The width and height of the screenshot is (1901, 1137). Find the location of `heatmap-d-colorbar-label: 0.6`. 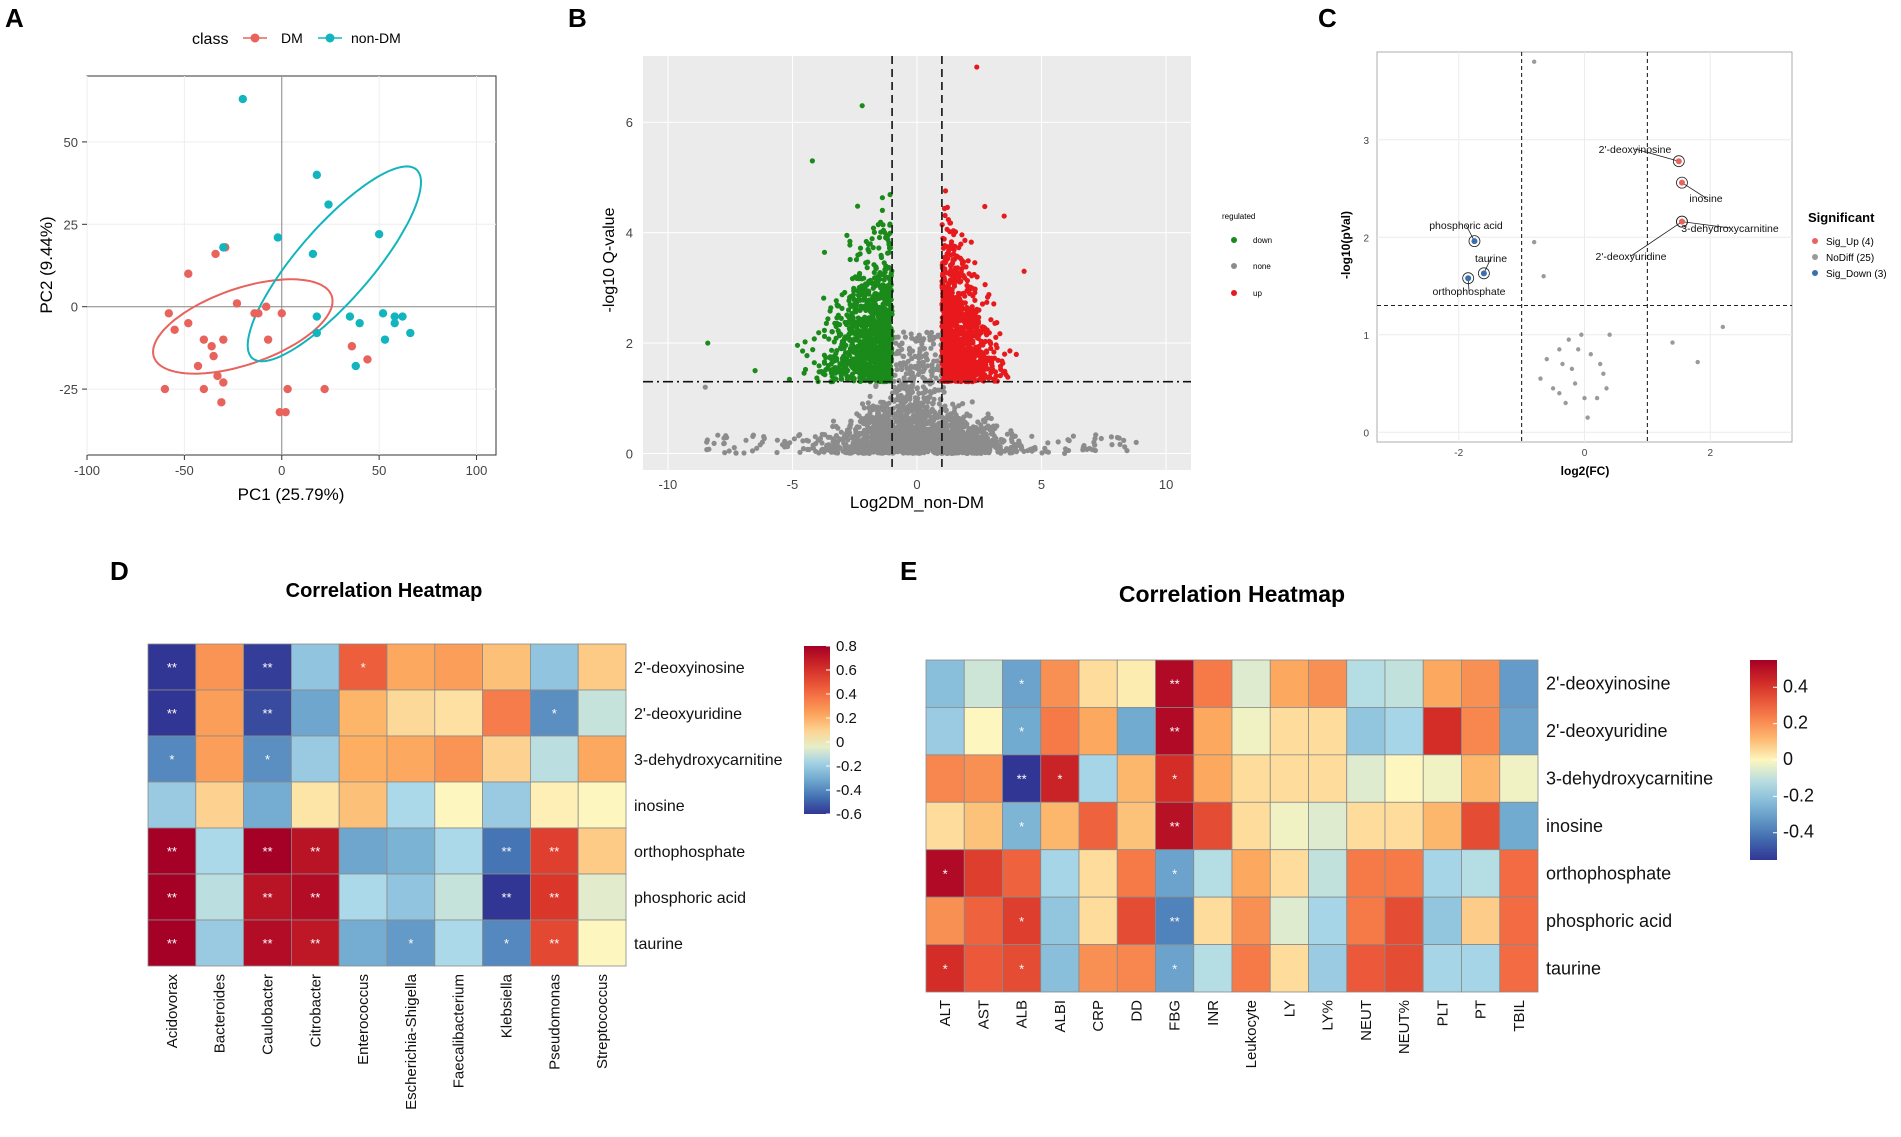

heatmap-d-colorbar-label: 0.6 is located at coordinates (846, 670).